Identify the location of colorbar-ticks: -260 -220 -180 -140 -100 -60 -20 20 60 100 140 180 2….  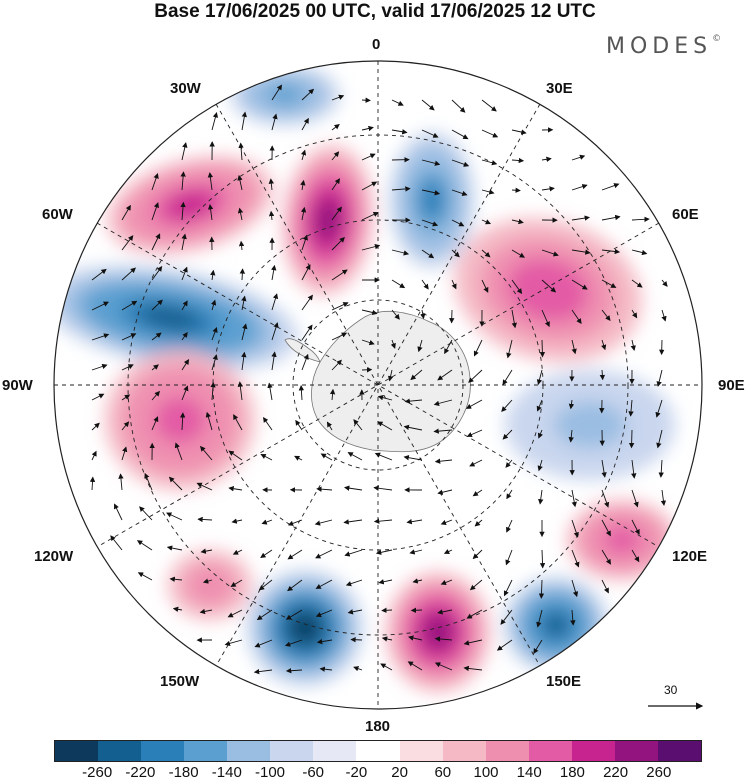
(375, 773).